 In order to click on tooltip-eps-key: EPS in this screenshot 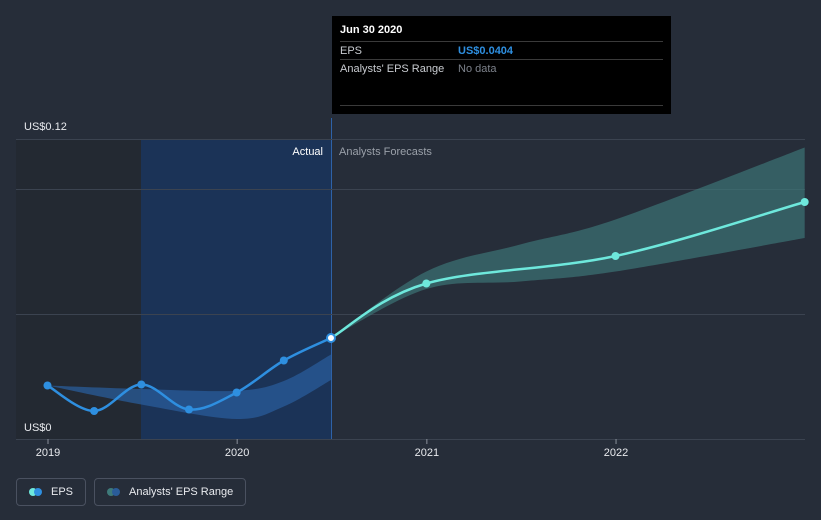, I will do `click(351, 50)`.